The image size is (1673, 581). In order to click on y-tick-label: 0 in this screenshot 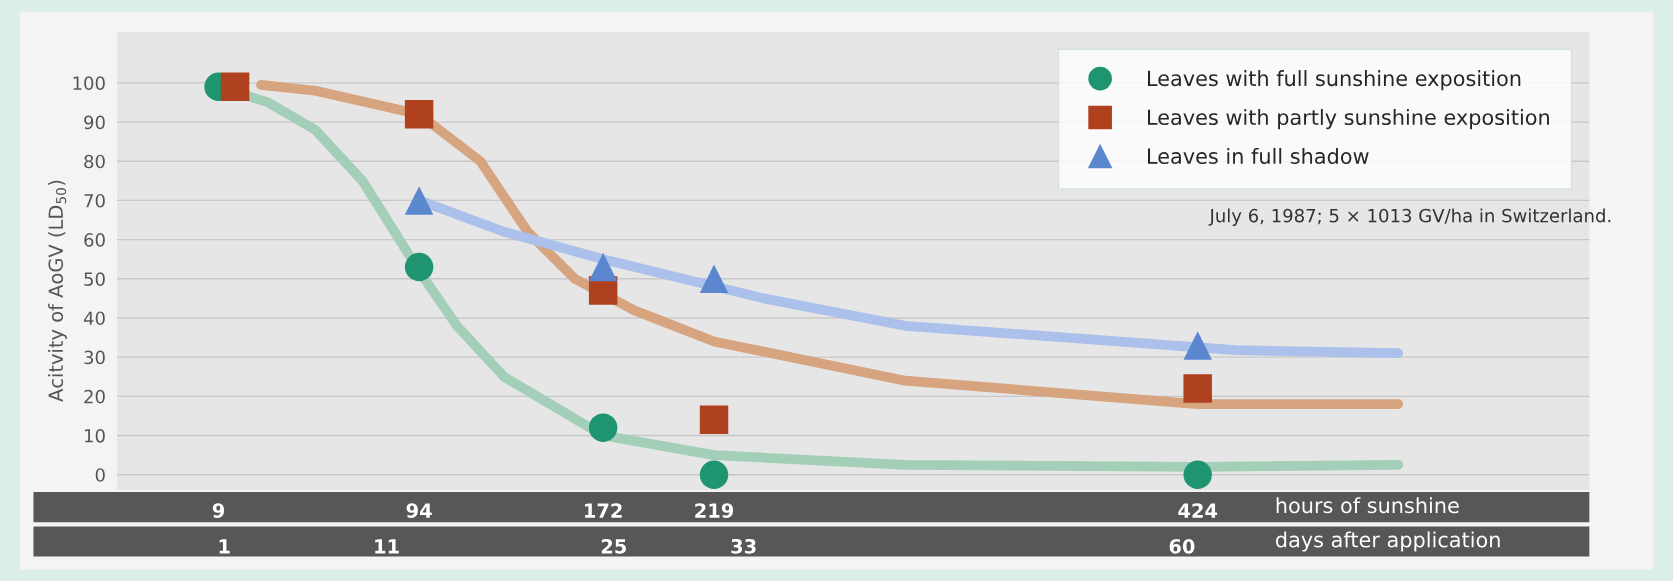, I will do `click(100, 475)`.